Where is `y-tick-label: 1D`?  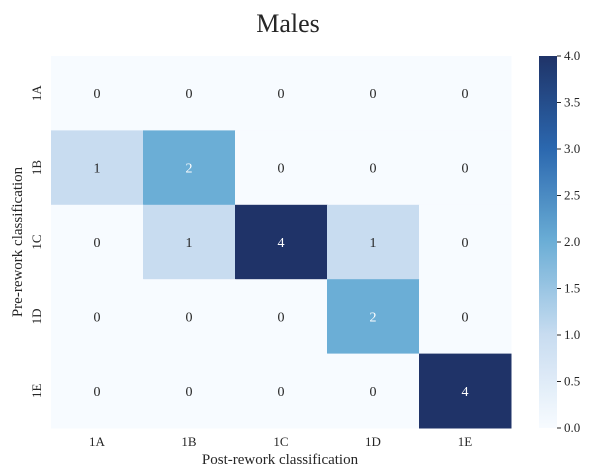
y-tick-label: 1D is located at coordinates (36, 316).